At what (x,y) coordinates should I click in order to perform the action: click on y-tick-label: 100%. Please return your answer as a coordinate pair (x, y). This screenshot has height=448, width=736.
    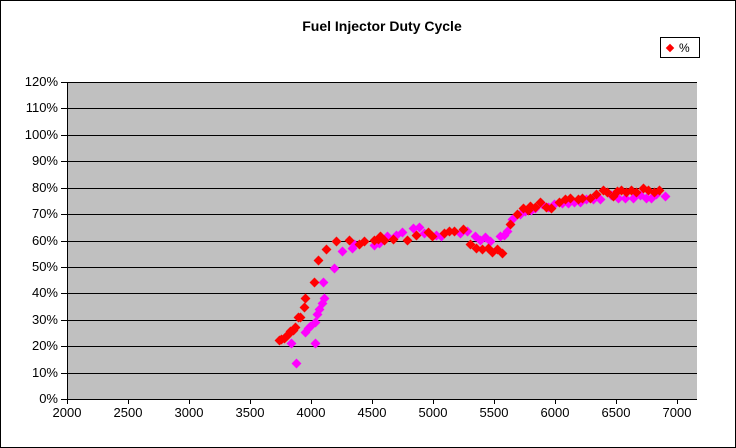
    Looking at the image, I should click on (41, 134).